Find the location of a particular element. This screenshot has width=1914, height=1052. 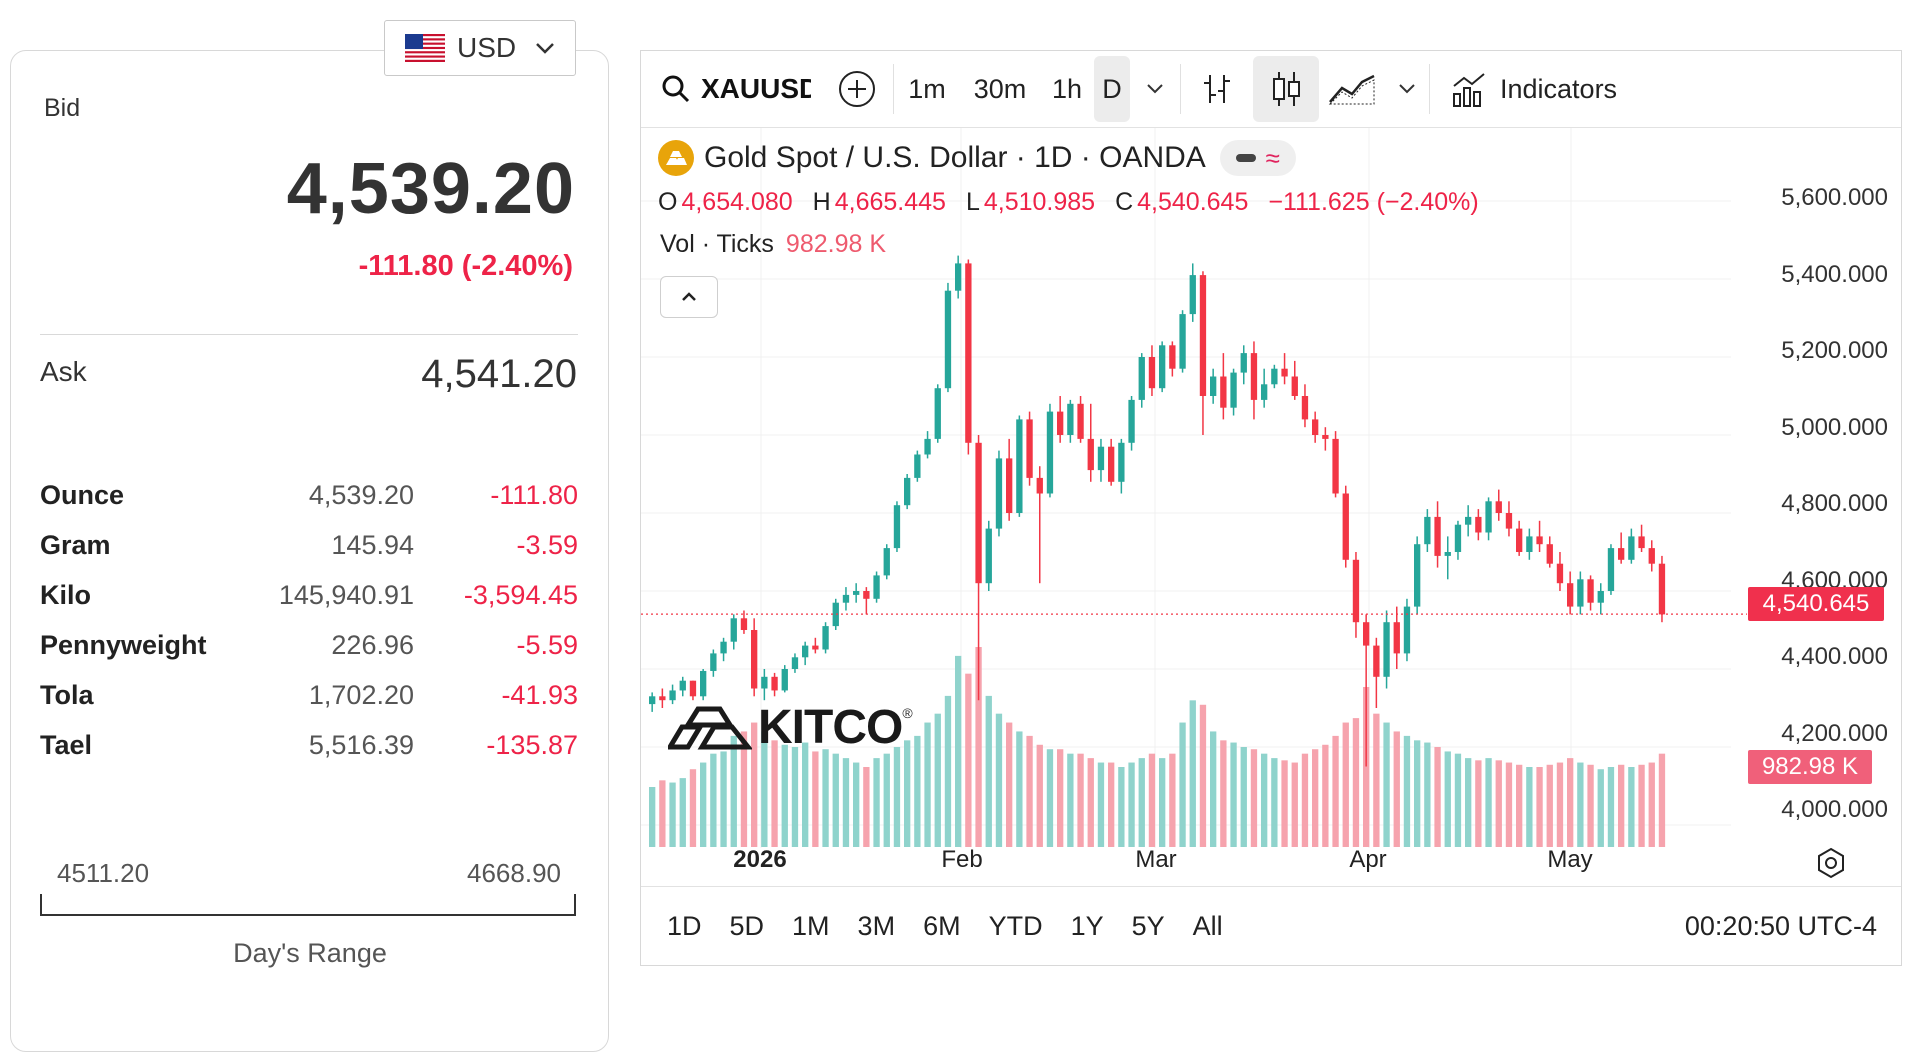

close-value: 4,540.645 is located at coordinates (1193, 202).